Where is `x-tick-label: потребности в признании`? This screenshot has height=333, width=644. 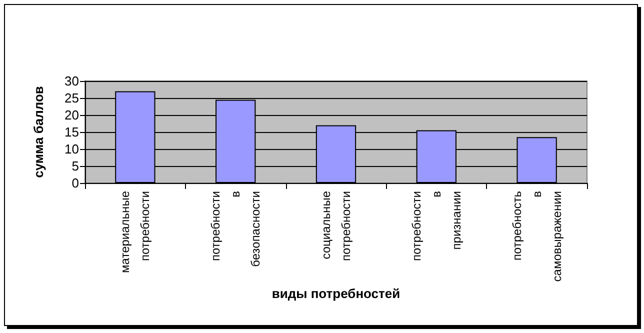
x-tick-label: потребности в признании is located at coordinates (436, 226).